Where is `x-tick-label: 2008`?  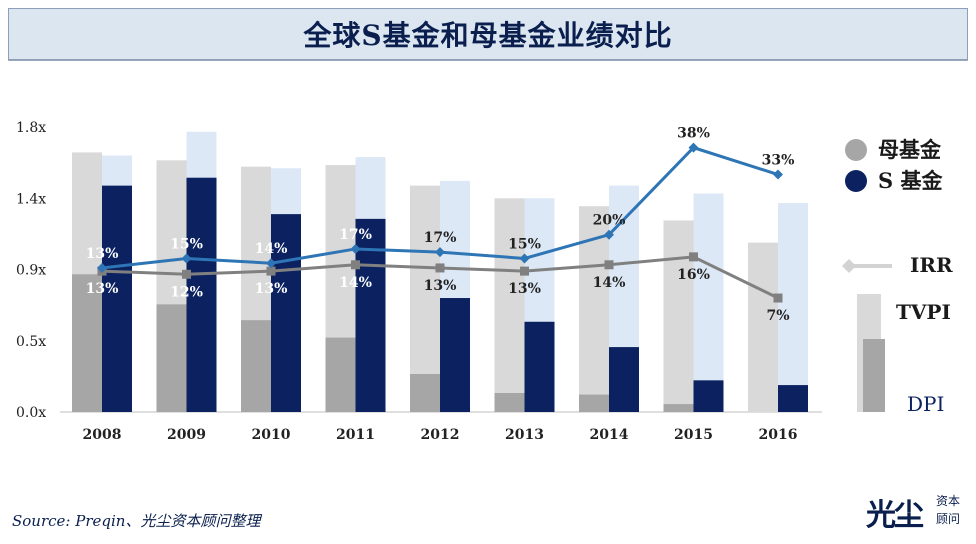
x-tick-label: 2008 is located at coordinates (102, 435).